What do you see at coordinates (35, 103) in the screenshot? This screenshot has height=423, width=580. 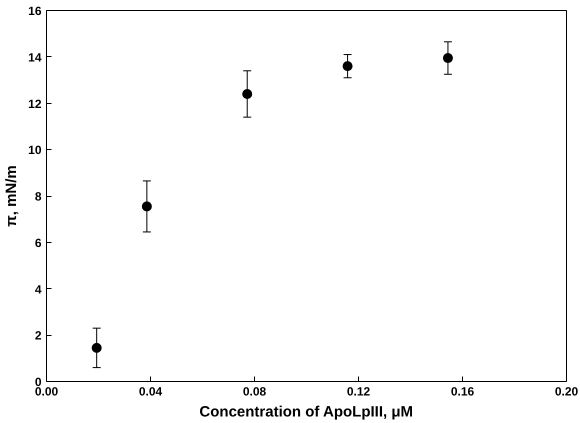 I see `y-tick-label: 12` at bounding box center [35, 103].